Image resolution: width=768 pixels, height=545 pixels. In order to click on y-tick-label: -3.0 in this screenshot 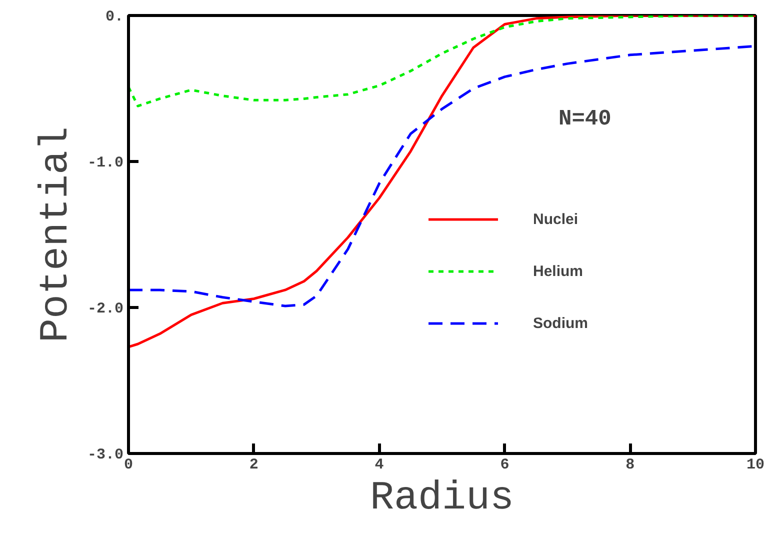, I will do `click(105, 455)`.